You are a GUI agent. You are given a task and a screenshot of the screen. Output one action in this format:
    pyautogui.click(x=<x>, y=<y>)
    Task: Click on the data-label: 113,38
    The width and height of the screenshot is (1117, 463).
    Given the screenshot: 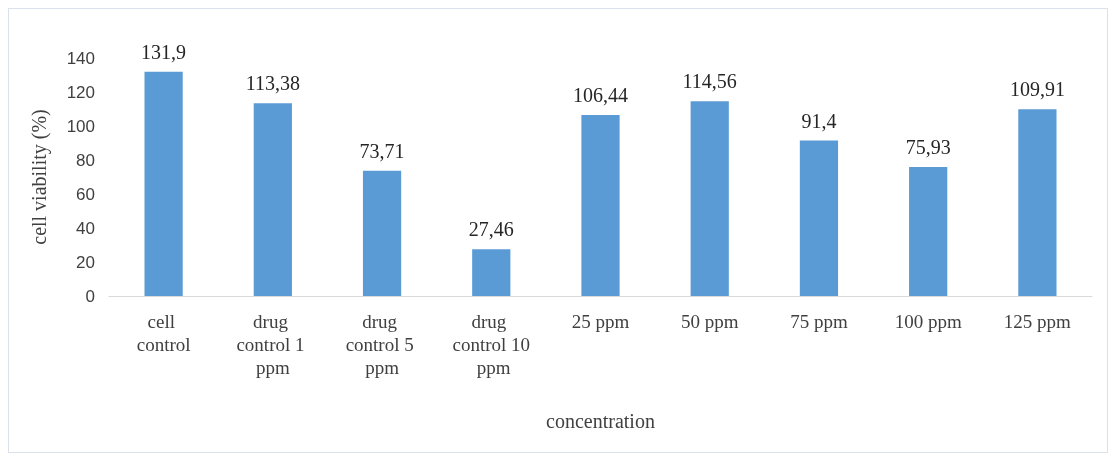 What is the action you would take?
    pyautogui.click(x=272, y=83)
    